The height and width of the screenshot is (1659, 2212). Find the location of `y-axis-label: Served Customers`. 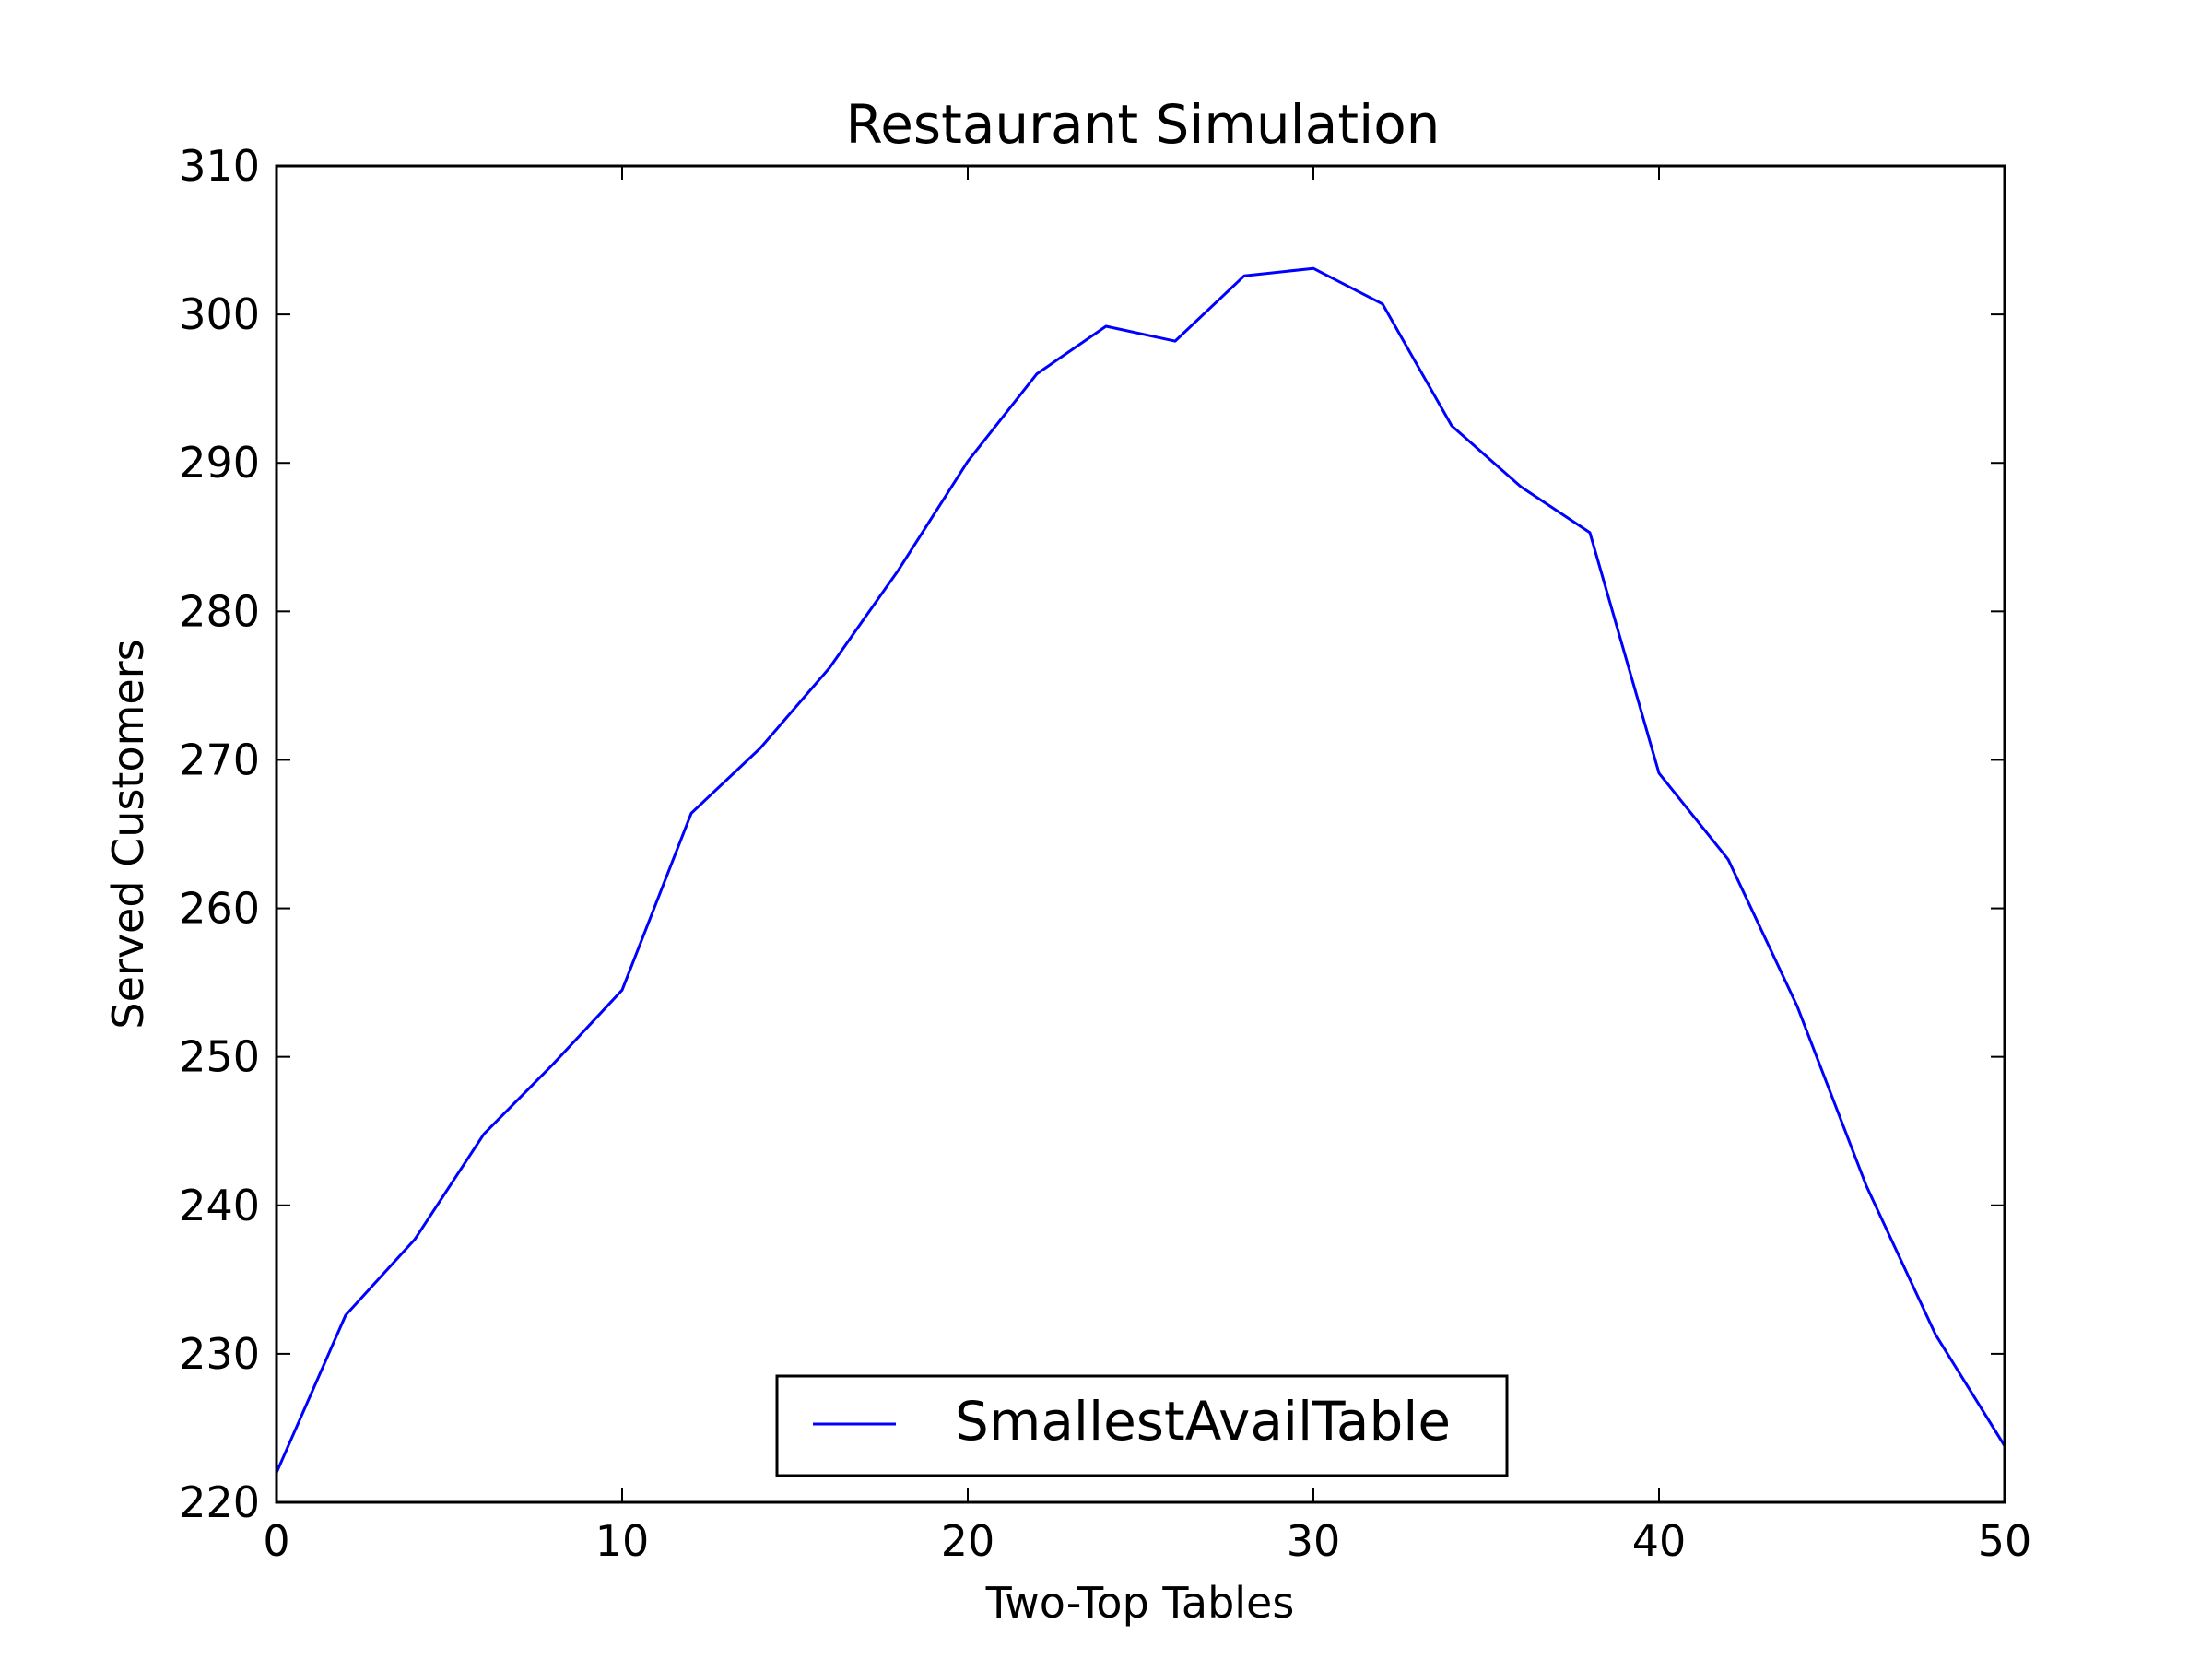

y-axis-label: Served Customers is located at coordinates (128, 834).